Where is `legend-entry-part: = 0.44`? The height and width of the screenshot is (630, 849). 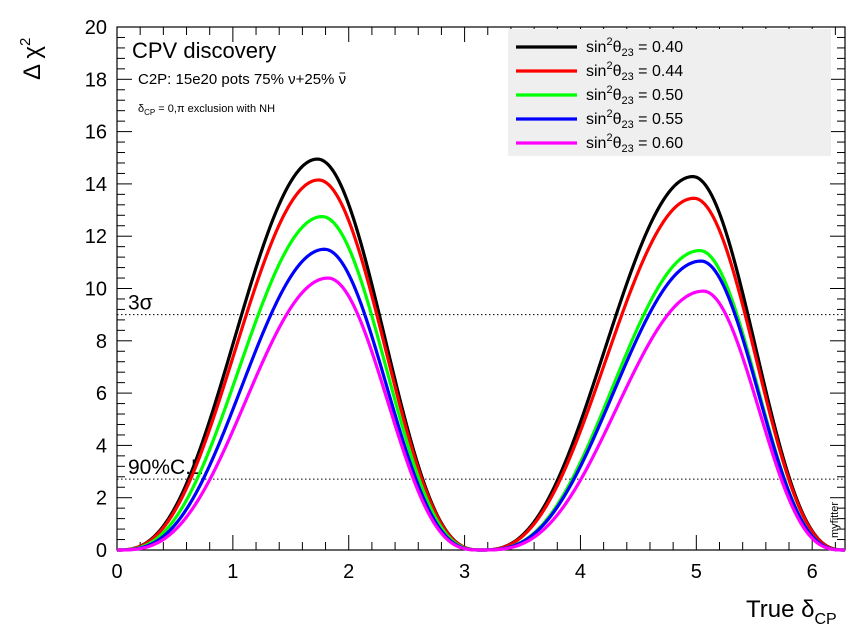 legend-entry-part: = 0.44 is located at coordinates (658, 71).